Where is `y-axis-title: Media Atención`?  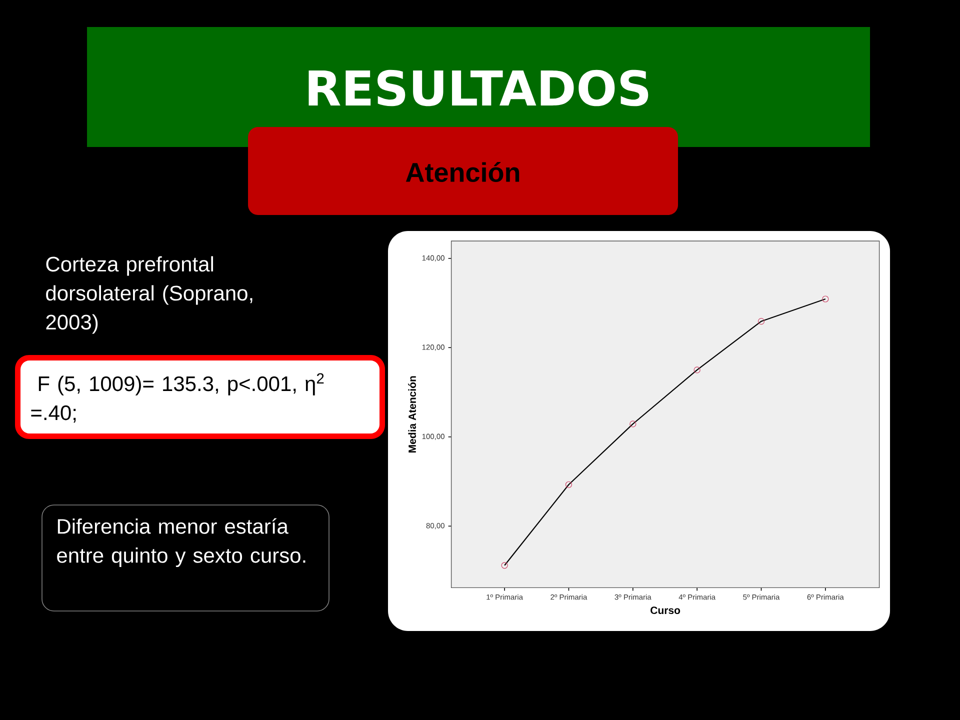 y-axis-title: Media Atención is located at coordinates (412, 414).